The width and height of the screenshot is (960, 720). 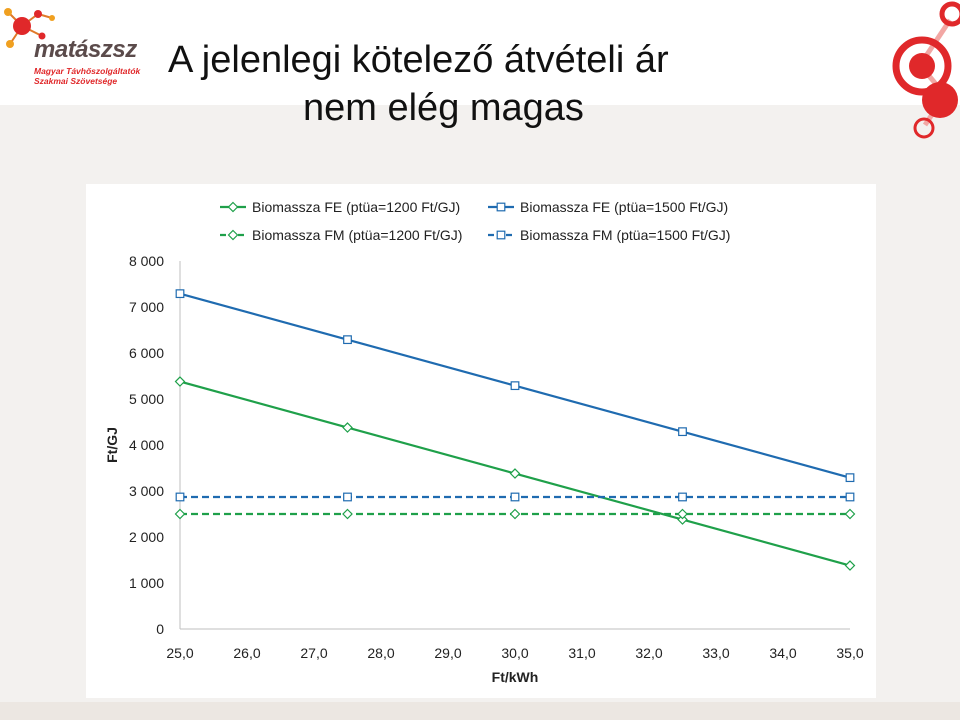 What do you see at coordinates (146, 491) in the screenshot?
I see `y-tick-label: 3 000` at bounding box center [146, 491].